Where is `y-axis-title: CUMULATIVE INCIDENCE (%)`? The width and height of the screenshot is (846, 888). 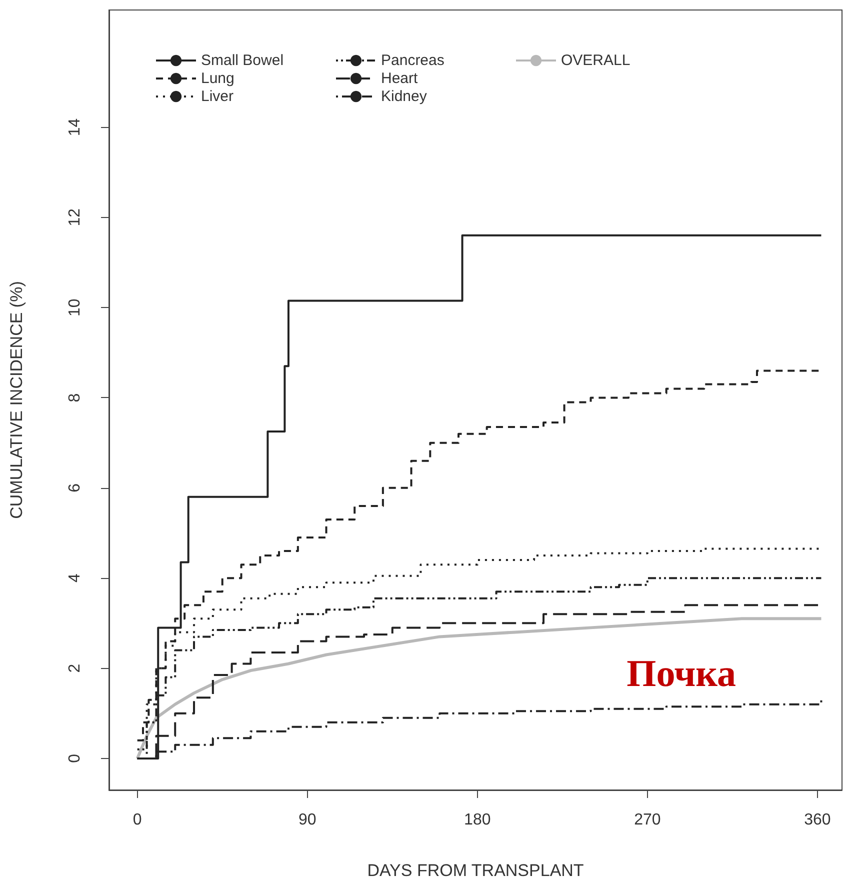
y-axis-title: CUMULATIVE INCIDENCE (%) is located at coordinates (16, 400).